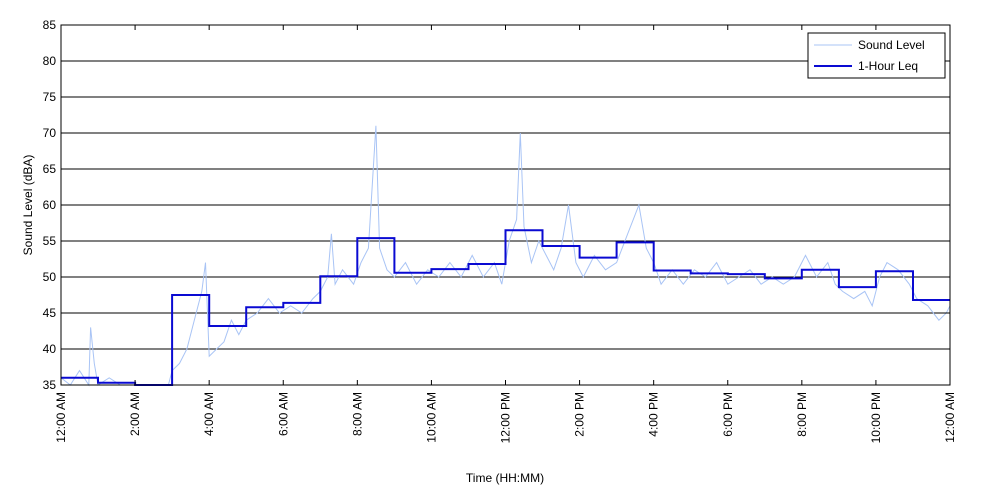 The width and height of the screenshot is (1000, 500). Describe the element at coordinates (50, 349) in the screenshot. I see `y-tick-label: 40` at that location.